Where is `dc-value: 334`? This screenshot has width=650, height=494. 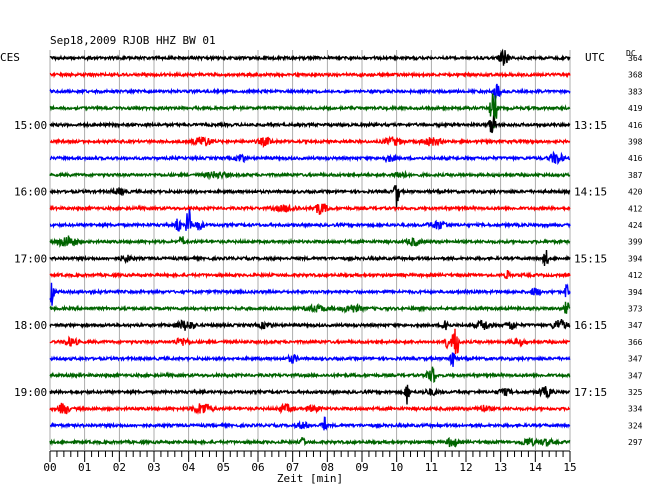
dc-value: 334 is located at coordinates (635, 409).